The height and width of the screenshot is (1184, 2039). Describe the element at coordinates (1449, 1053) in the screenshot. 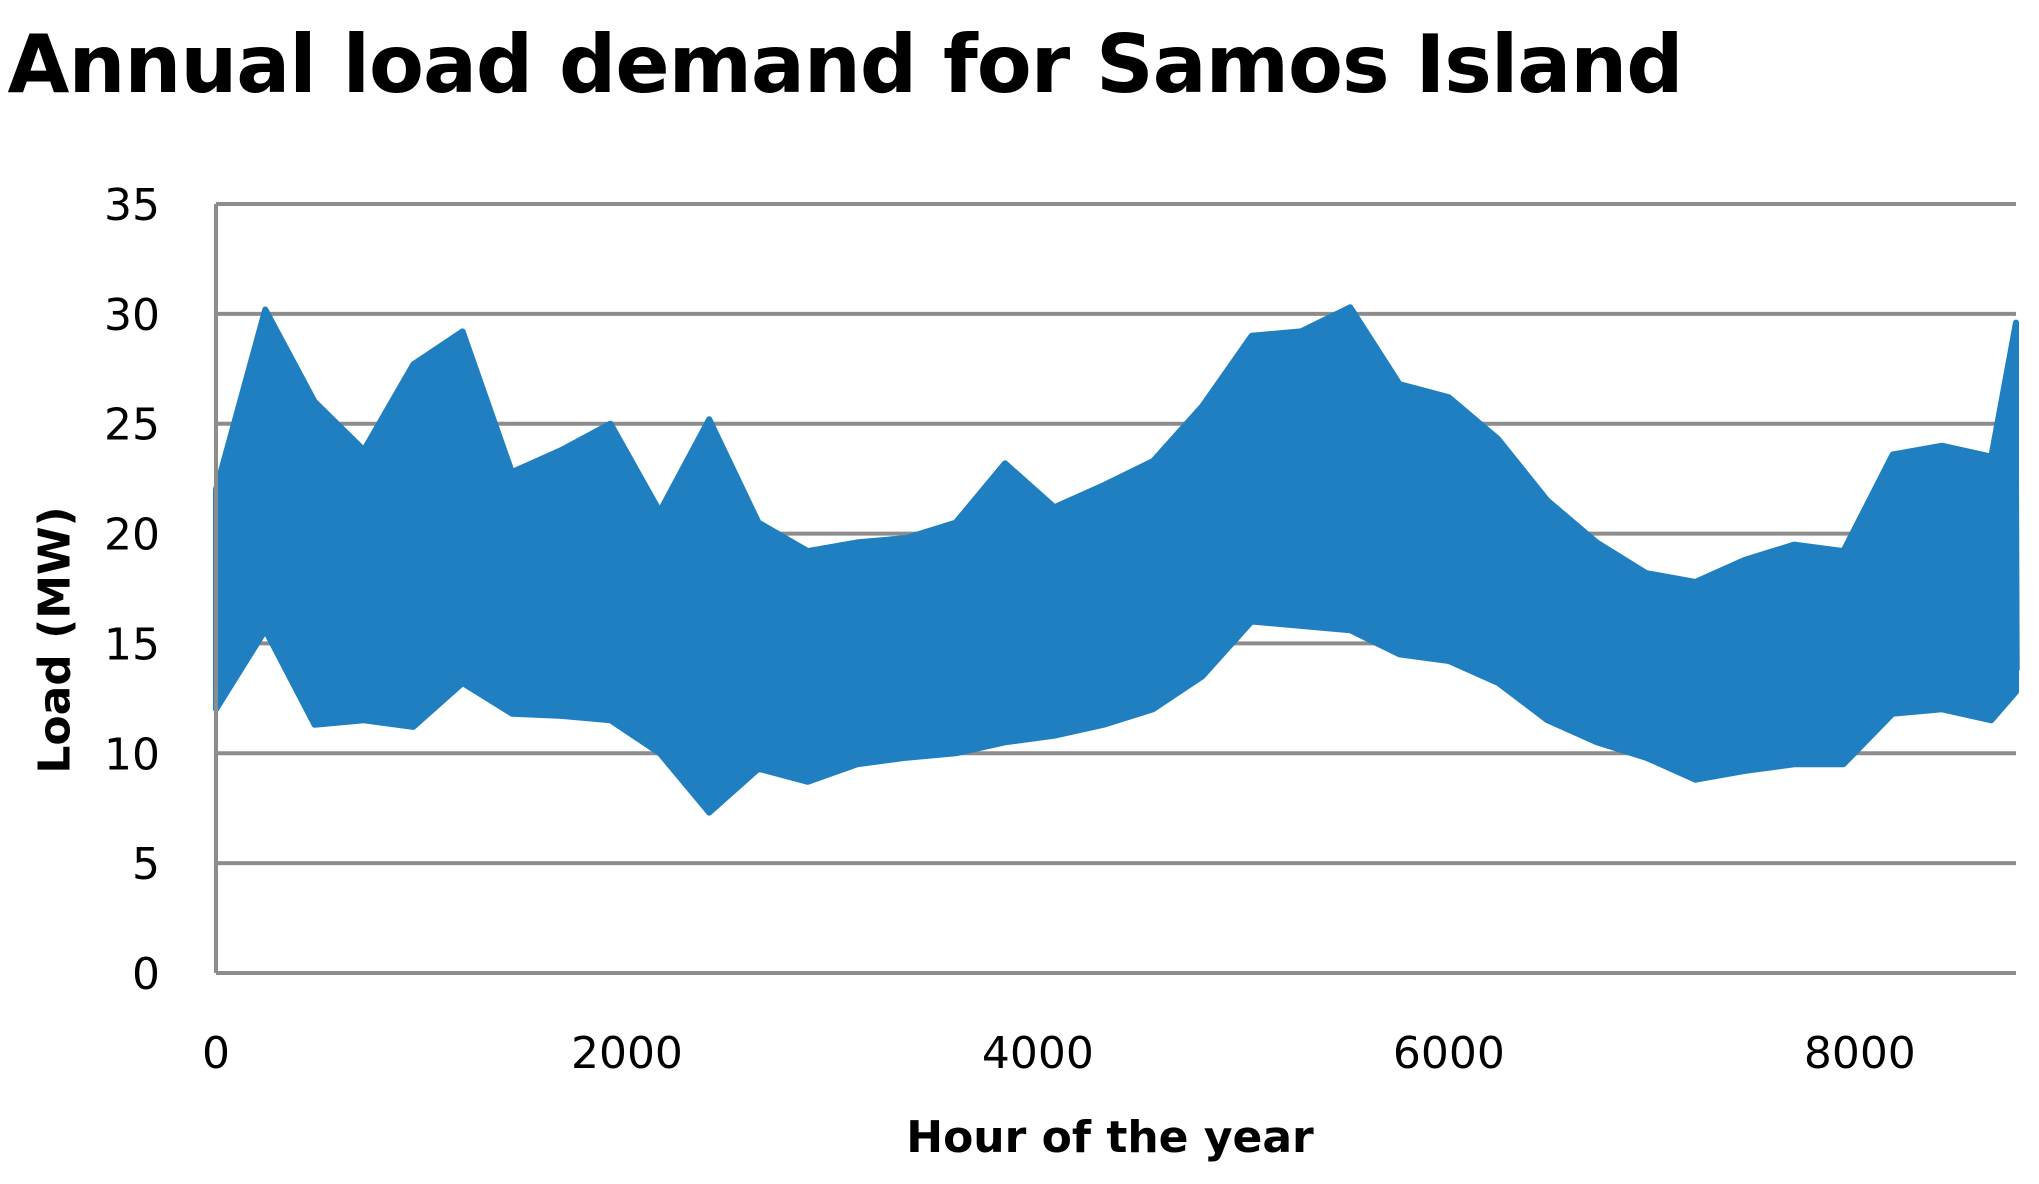

I see `x-tick-label: 6000` at that location.